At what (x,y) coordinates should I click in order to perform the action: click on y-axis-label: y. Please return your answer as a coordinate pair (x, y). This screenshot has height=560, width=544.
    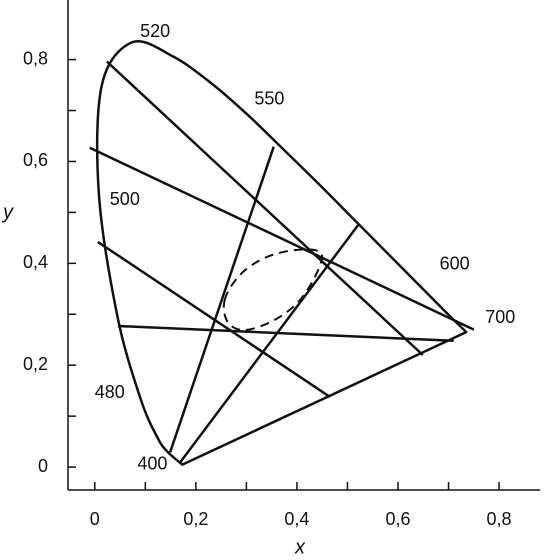
    Looking at the image, I should click on (7, 212).